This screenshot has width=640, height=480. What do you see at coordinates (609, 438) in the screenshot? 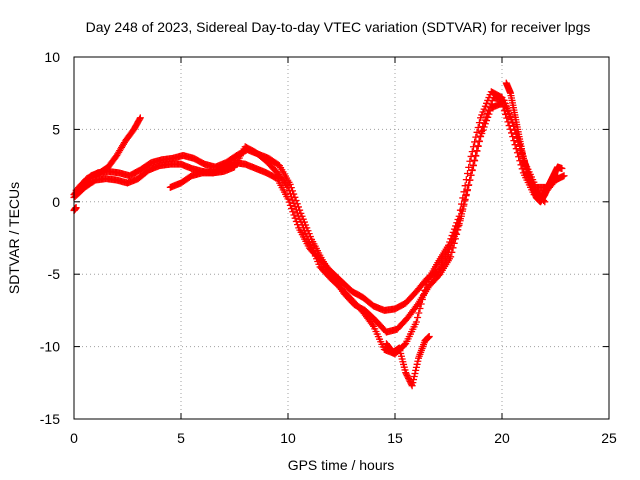
I see `x-tick-label: 25` at bounding box center [609, 438].